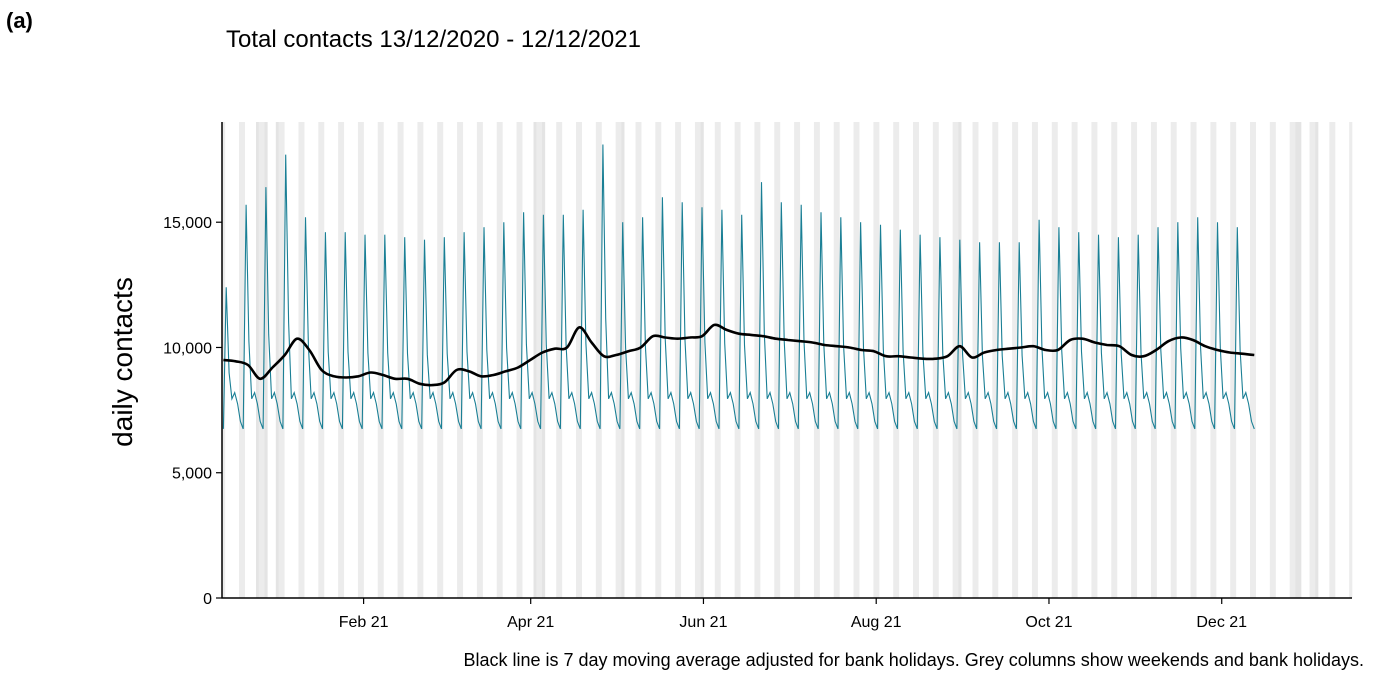 The width and height of the screenshot is (1376, 675). What do you see at coordinates (876, 622) in the screenshot?
I see `x-tick-label: Aug 21` at bounding box center [876, 622].